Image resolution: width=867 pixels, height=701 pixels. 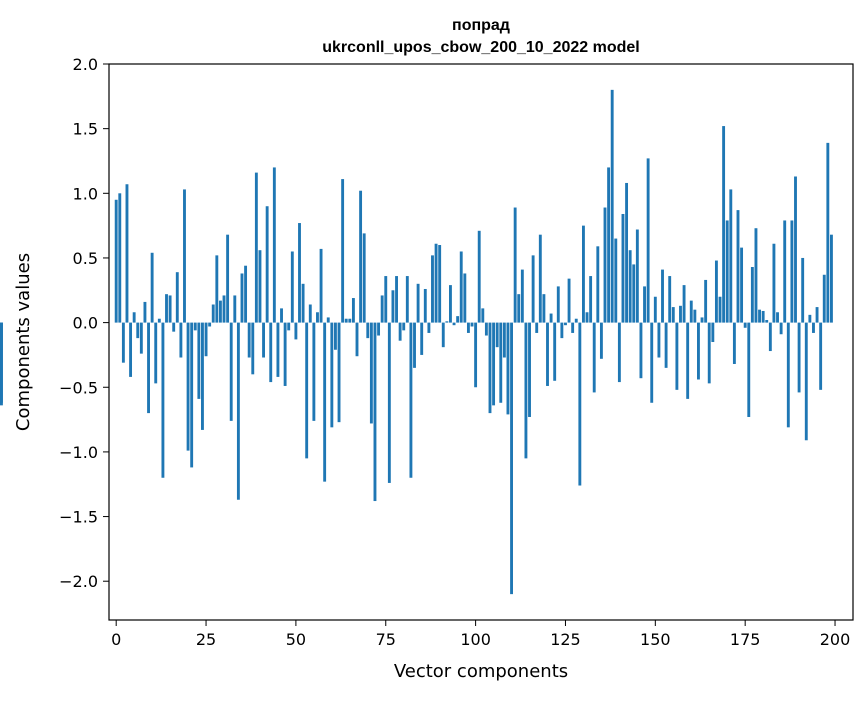 I want to click on y-tick-label: 0.5, so click(x=85, y=258).